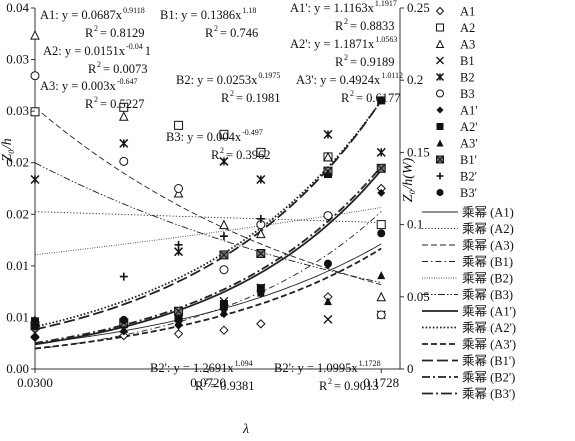  Describe the element at coordinates (467, 78) in the screenshot. I see `legend-label: B2` at that location.